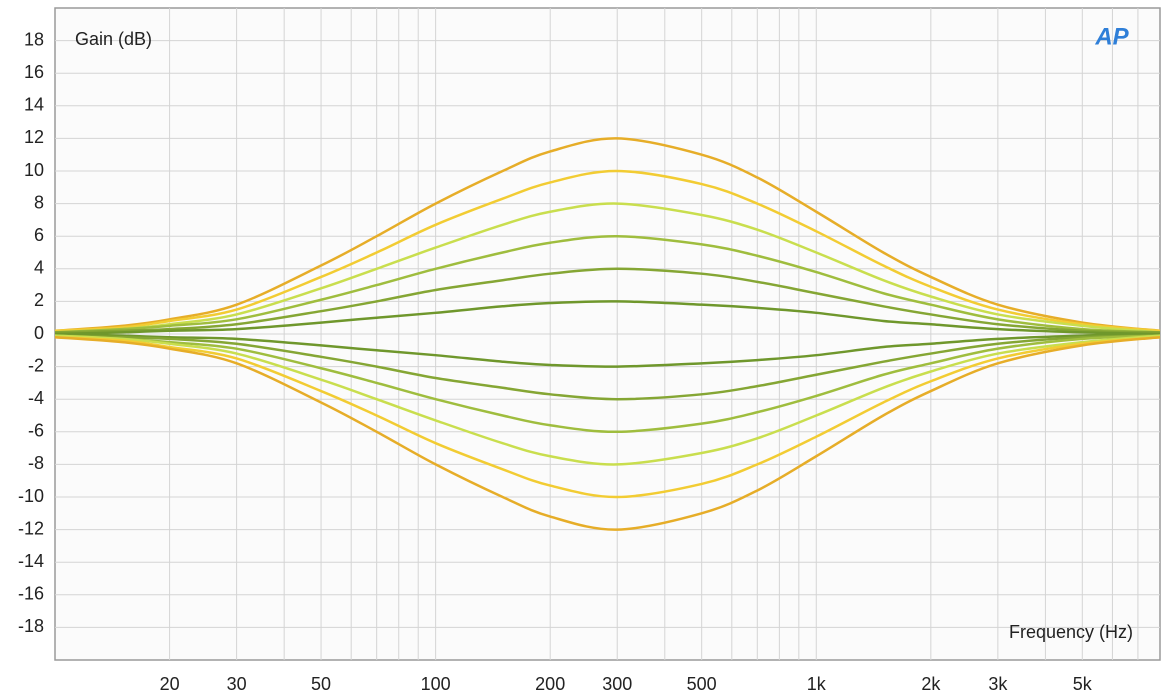  I want to click on x-tick-label: 200, so click(550, 684).